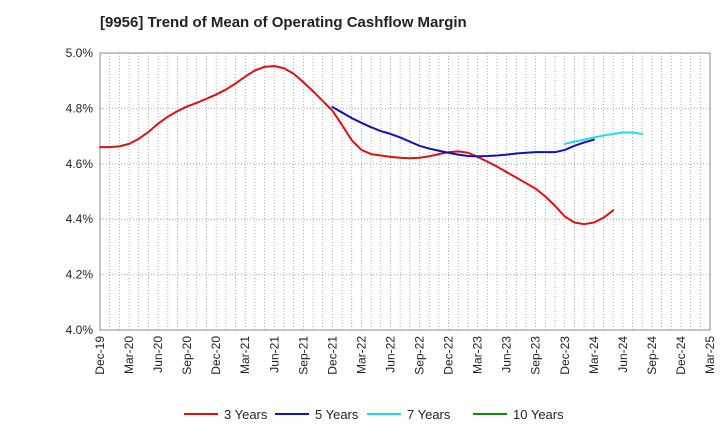 The height and width of the screenshot is (440, 720). What do you see at coordinates (187, 355) in the screenshot?
I see `x-tick-label: Sep-20` at bounding box center [187, 355].